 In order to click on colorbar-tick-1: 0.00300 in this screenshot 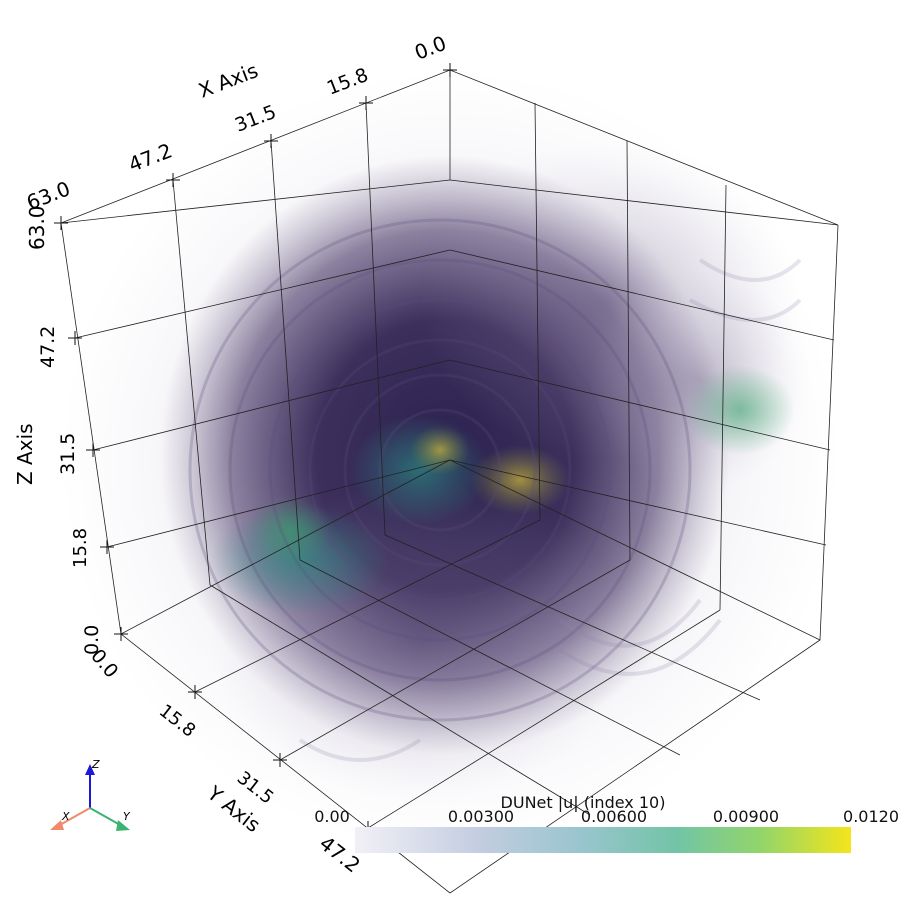, I will do `click(481, 816)`.